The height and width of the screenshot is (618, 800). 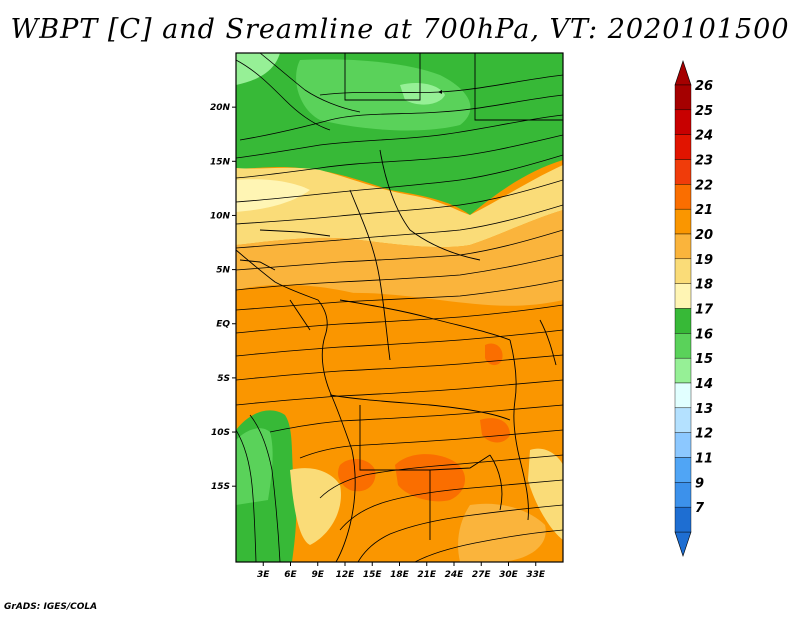 I want to click on lon-tick-label: 9E, so click(x=318, y=575).